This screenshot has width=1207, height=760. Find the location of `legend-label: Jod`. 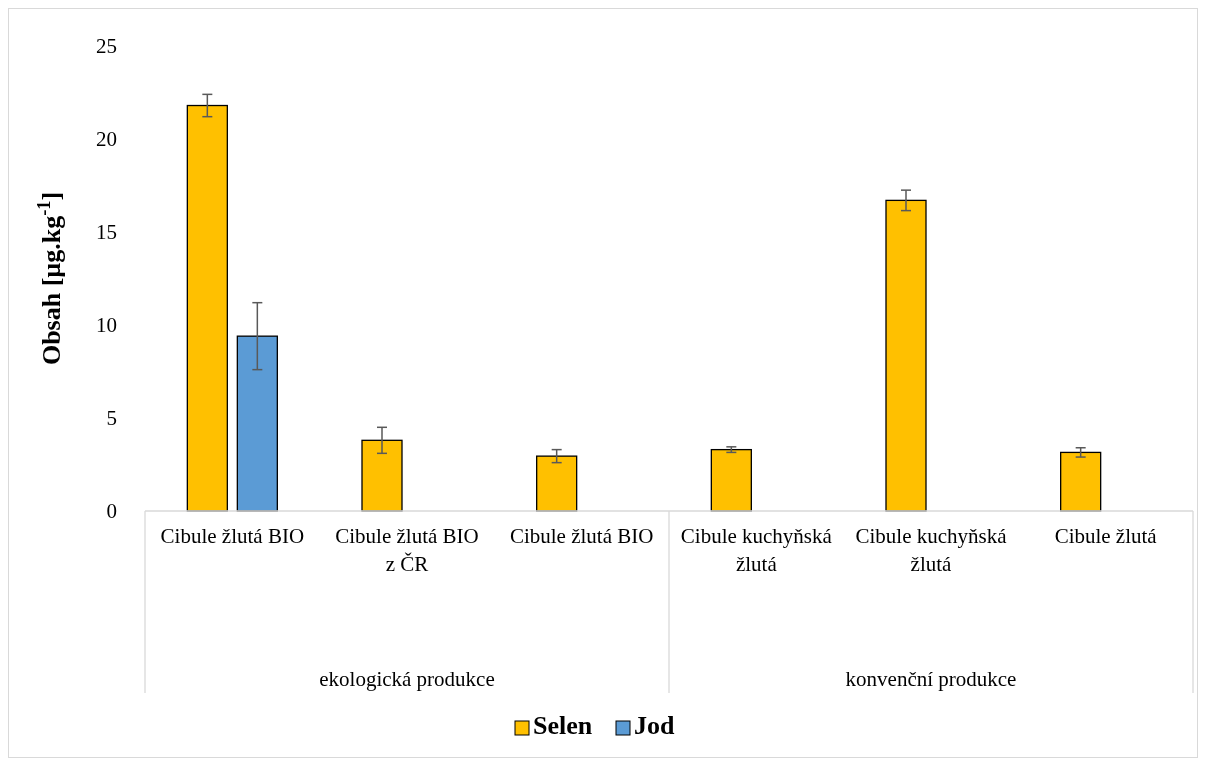

legend-label: Jod is located at coordinates (654, 725).